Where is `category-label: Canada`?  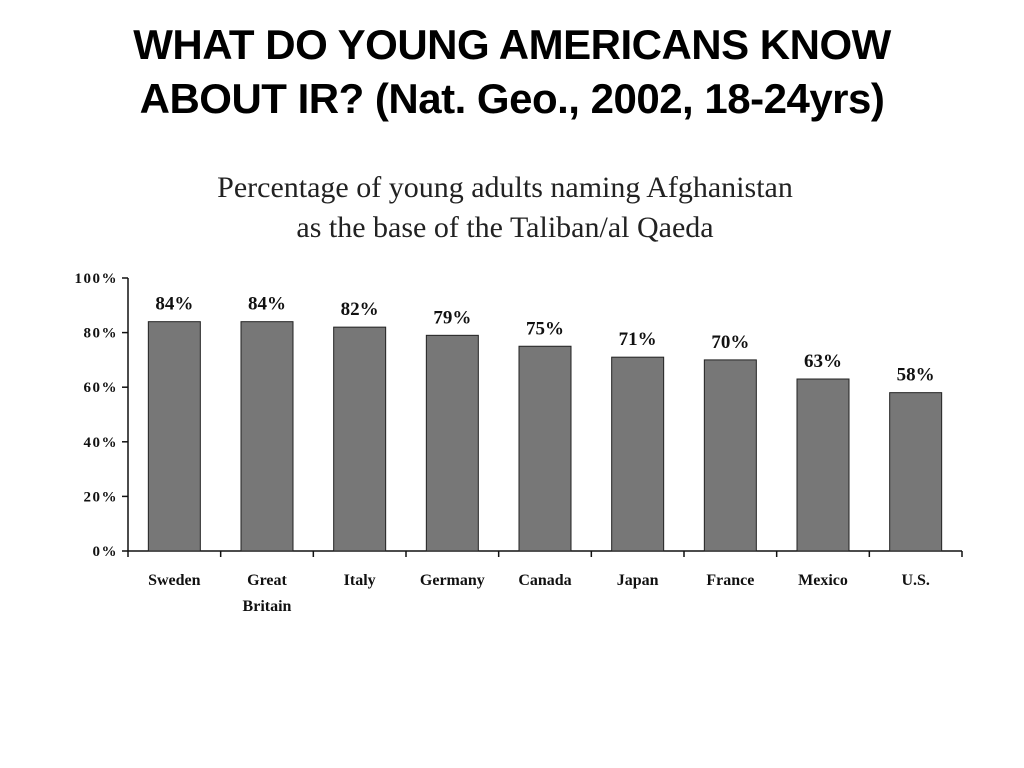 category-label: Canada is located at coordinates (544, 580).